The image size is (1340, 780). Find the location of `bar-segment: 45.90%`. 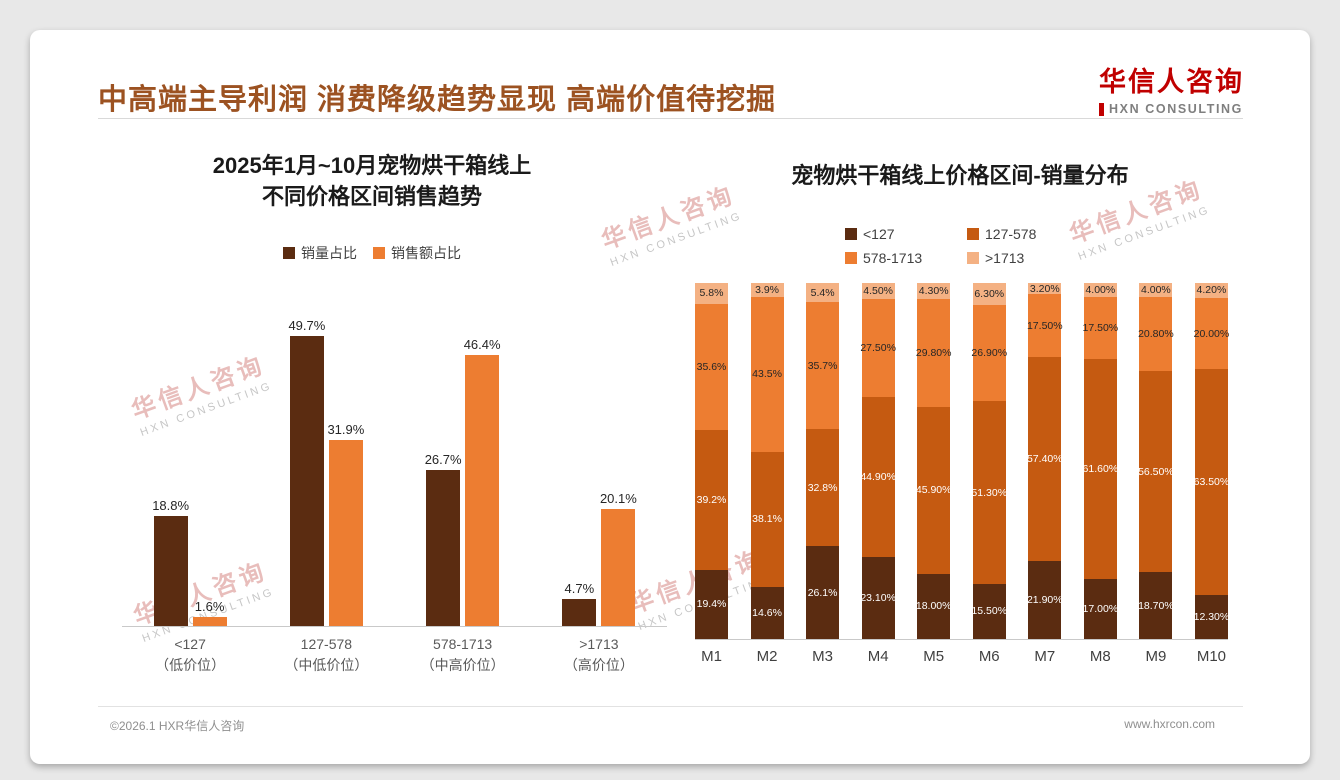

bar-segment: 45.90% is located at coordinates (934, 490).